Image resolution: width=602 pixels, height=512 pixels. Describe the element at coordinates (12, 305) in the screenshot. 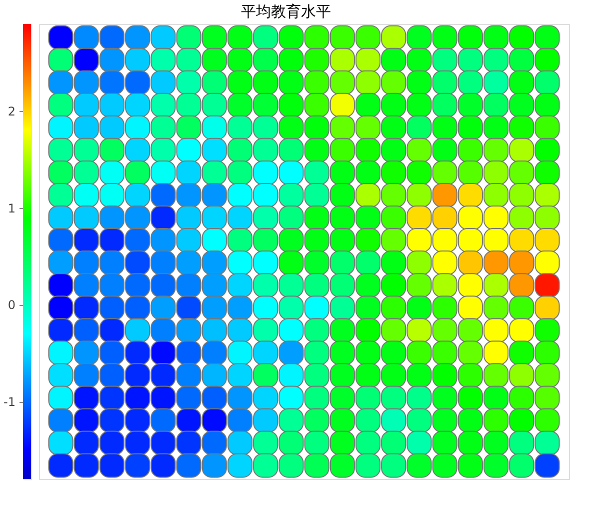

I see `color-bar-label: 0` at that location.